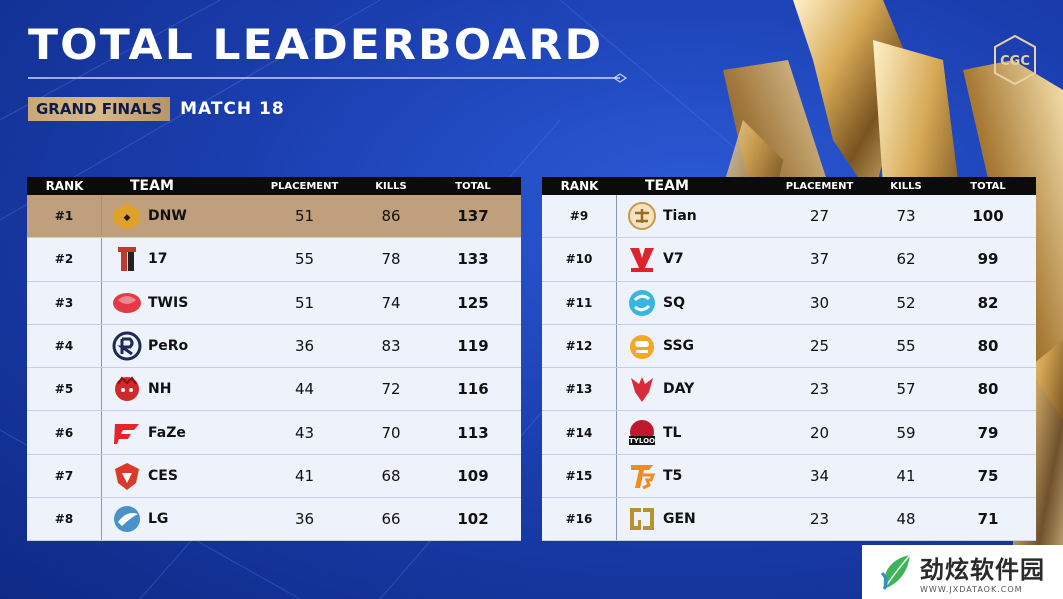 The height and width of the screenshot is (599, 1063). Describe the element at coordinates (692, 433) in the screenshot. I see `team-cell: TYLOO TL` at that location.